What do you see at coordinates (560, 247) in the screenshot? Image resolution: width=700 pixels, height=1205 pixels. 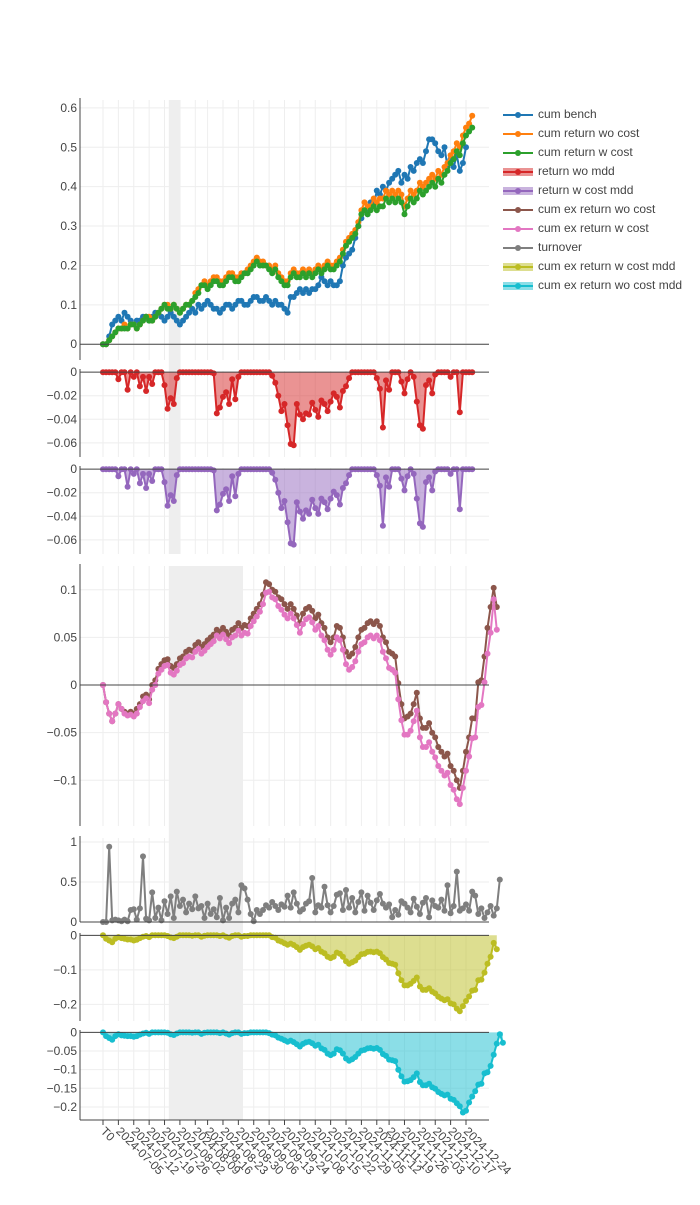 I see `legend-label: turnover` at bounding box center [560, 247].